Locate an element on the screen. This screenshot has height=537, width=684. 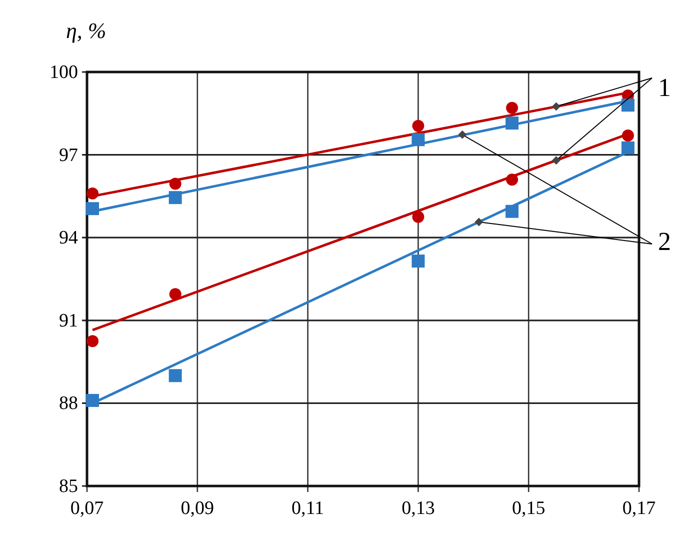
y-tick-label: 97 is located at coordinates (68, 155).